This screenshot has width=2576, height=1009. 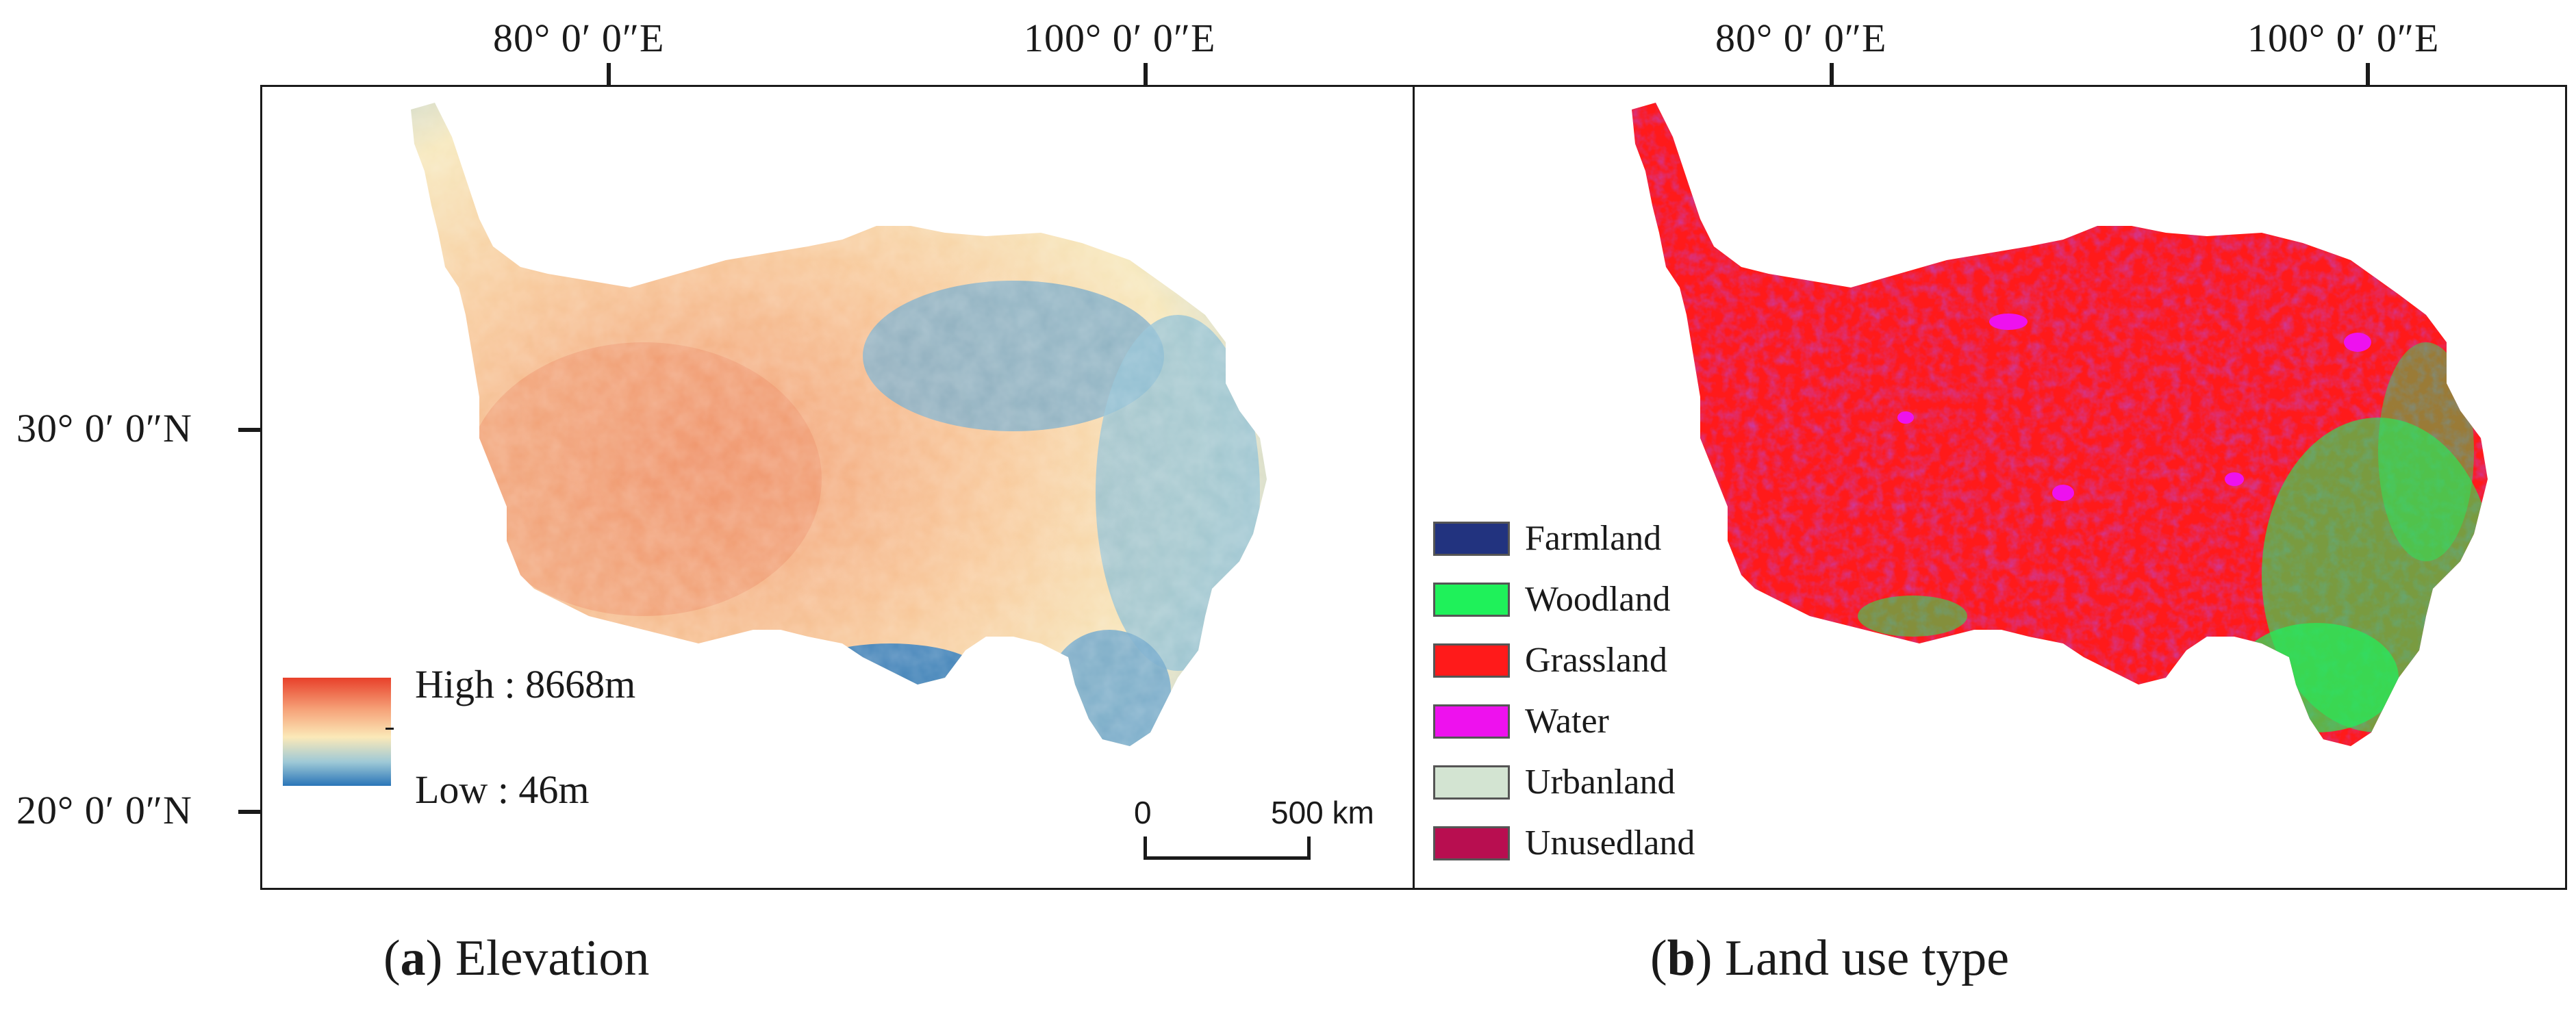 I want to click on legend-item-grassland: Grassland, so click(x=1550, y=660).